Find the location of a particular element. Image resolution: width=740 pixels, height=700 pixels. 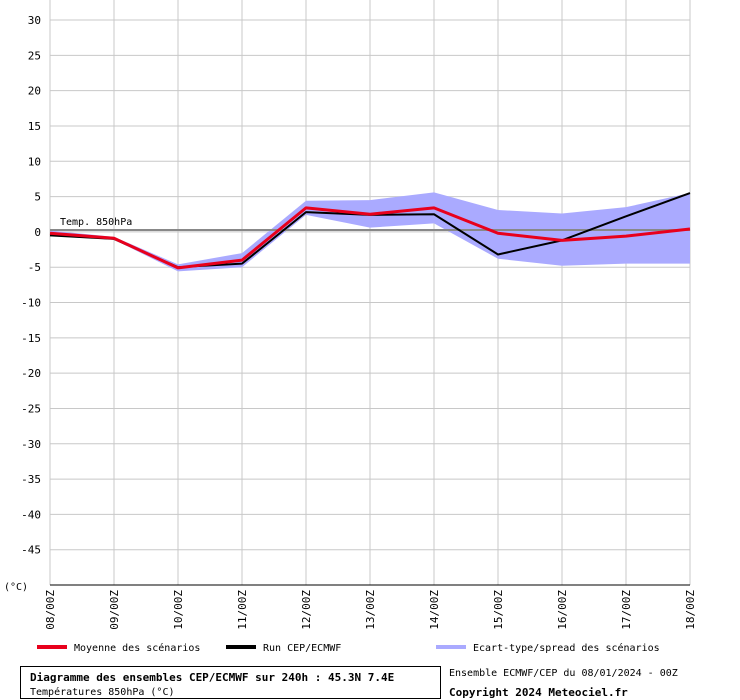

series-lines is located at coordinates (370, 231).